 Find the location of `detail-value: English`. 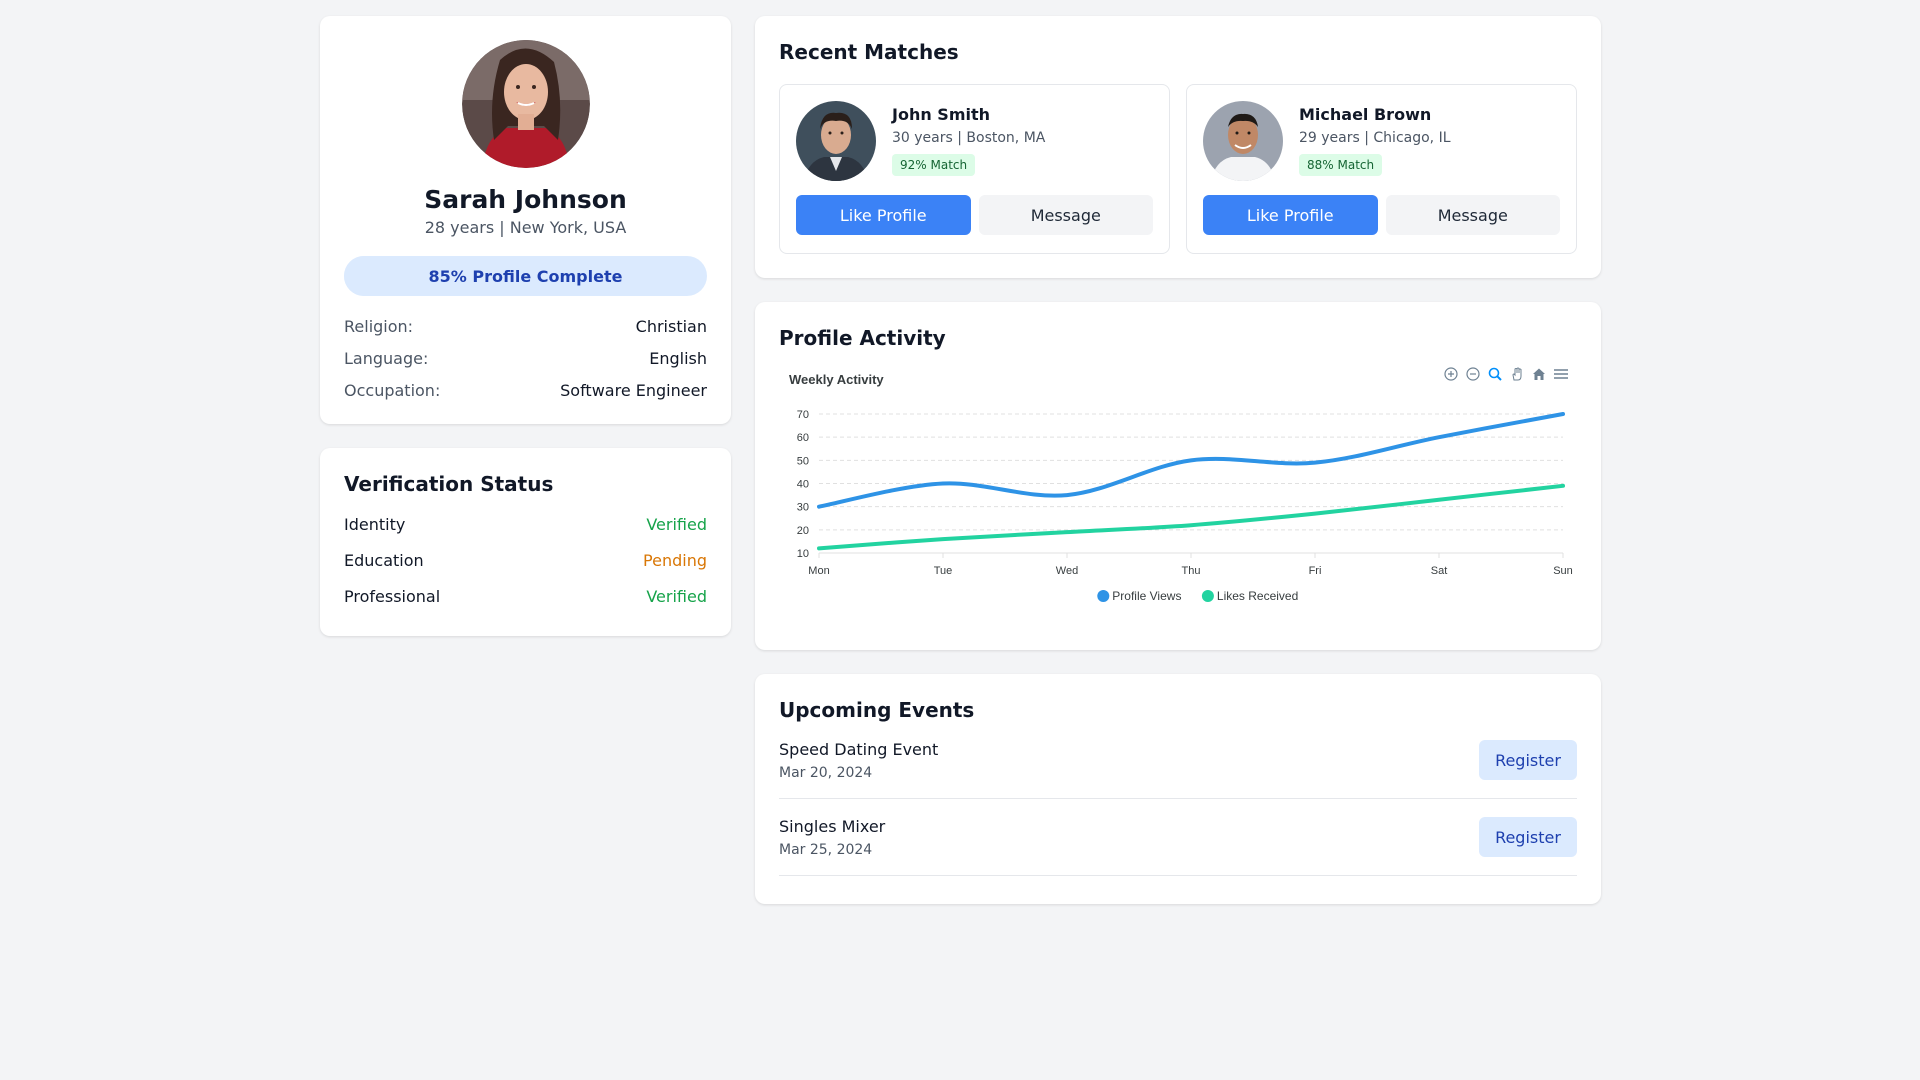

detail-value: English is located at coordinates (678, 358).